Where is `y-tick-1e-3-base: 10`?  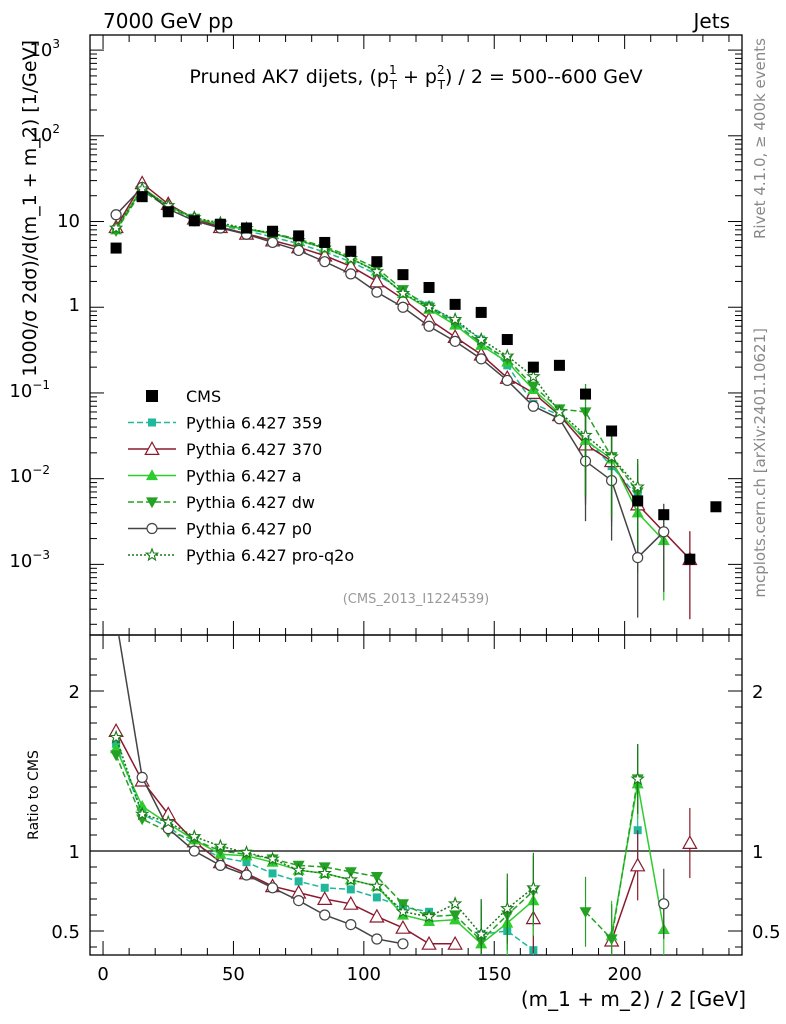 y-tick-1e-3-base: 10 is located at coordinates (20, 561).